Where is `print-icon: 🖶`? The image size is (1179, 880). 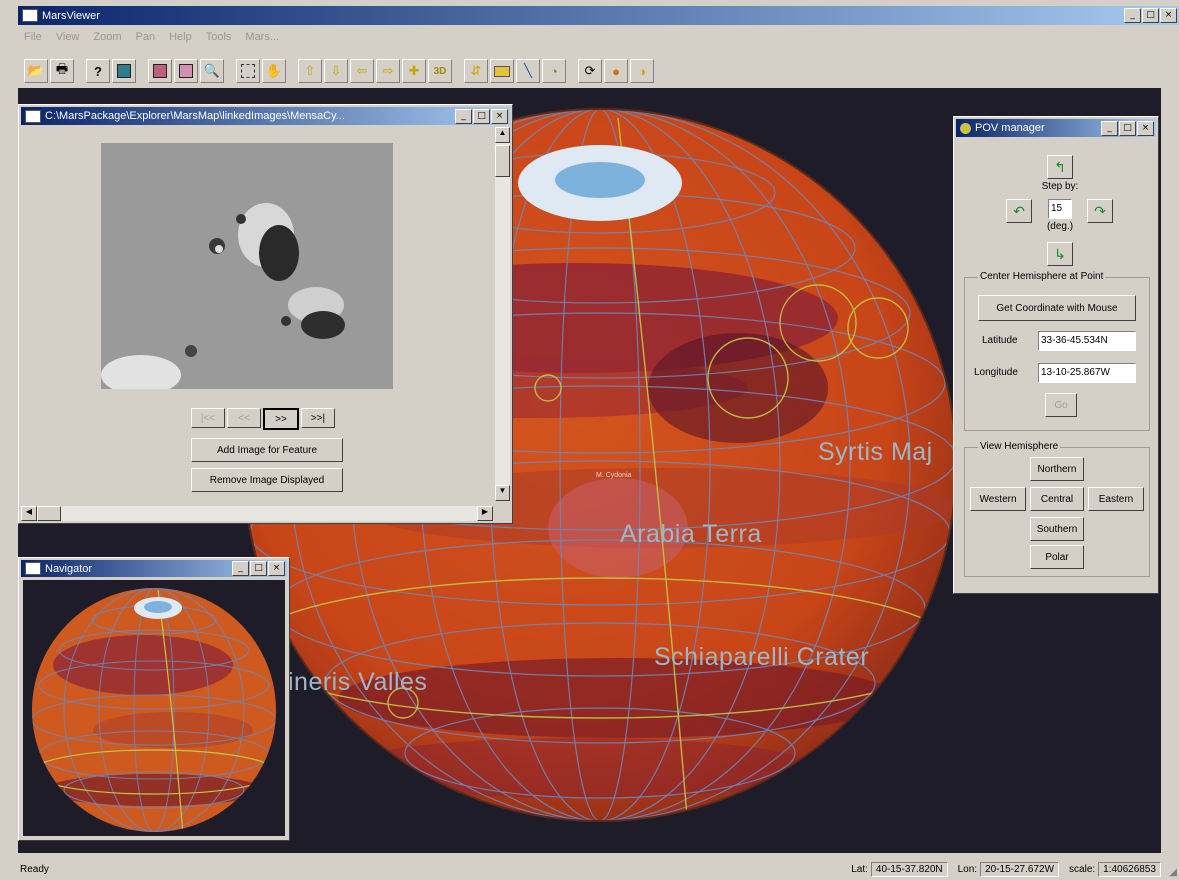
print-icon: 🖶 is located at coordinates (62, 71).